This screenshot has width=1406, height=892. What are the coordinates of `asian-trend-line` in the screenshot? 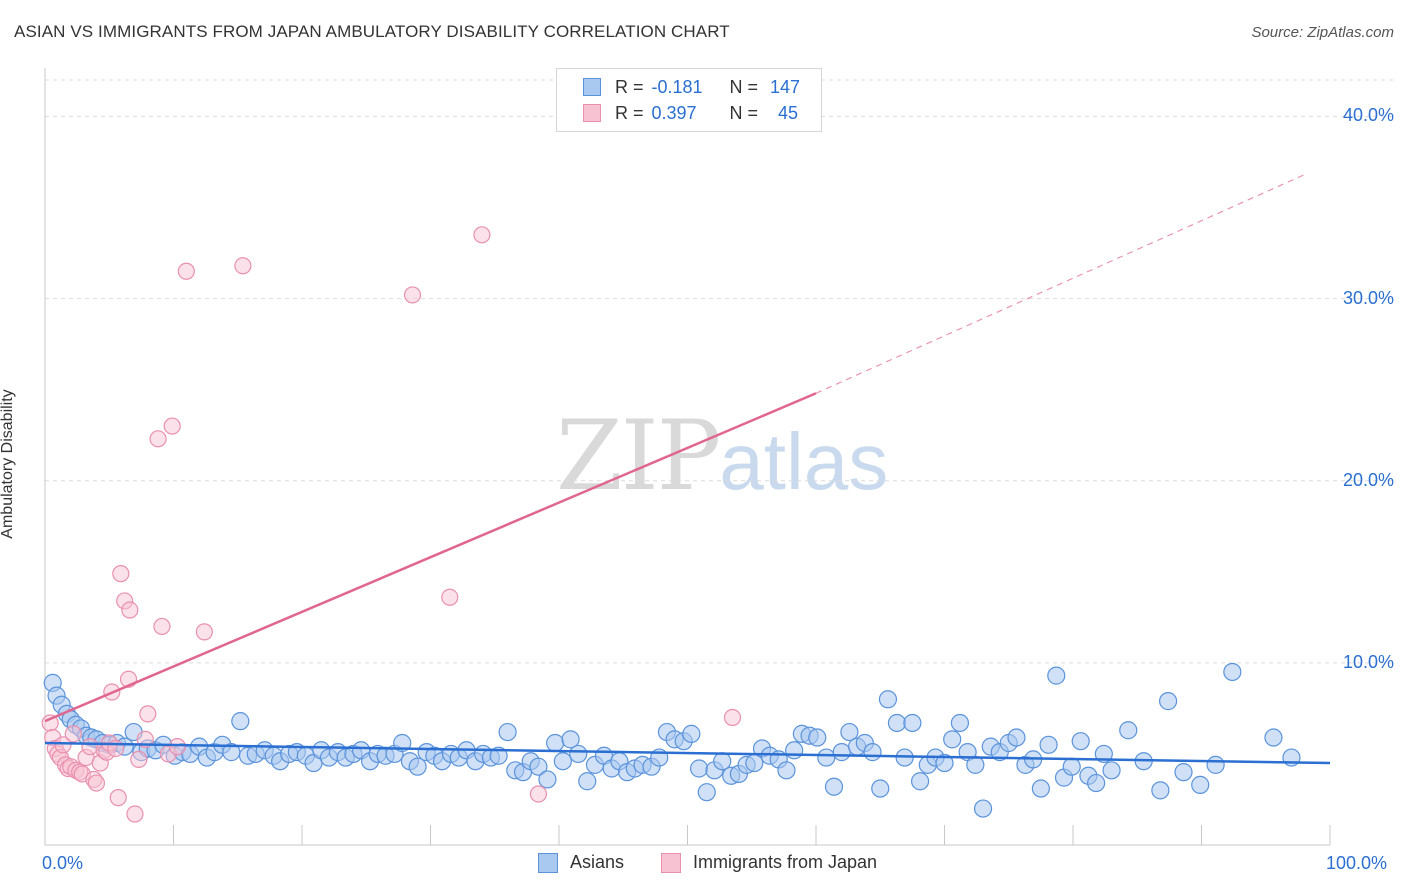 It's located at (687, 753).